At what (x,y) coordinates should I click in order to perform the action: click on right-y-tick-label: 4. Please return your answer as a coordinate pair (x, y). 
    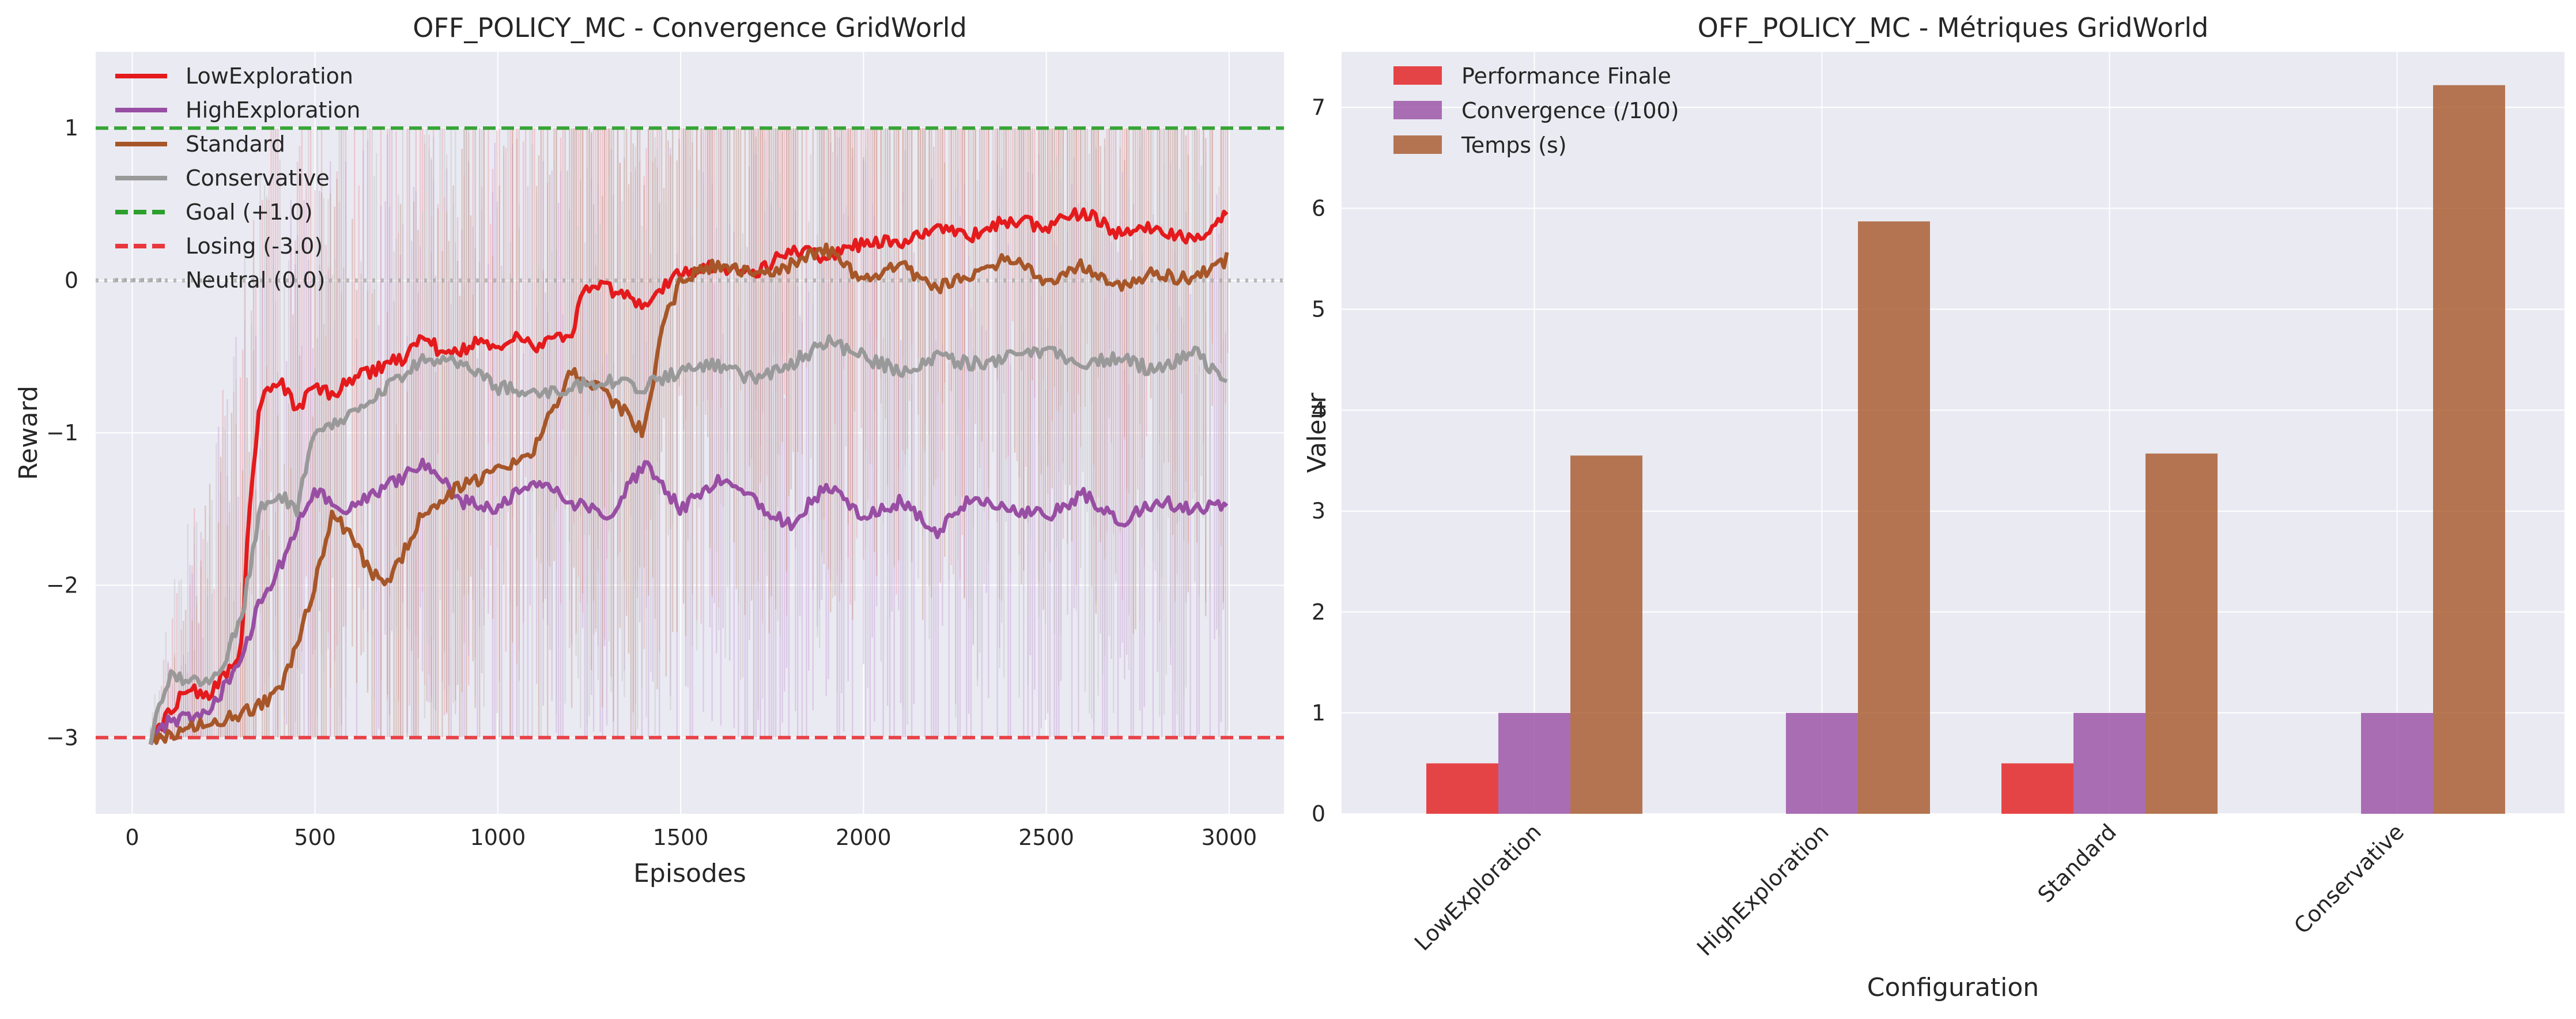
    Looking at the image, I should click on (1318, 410).